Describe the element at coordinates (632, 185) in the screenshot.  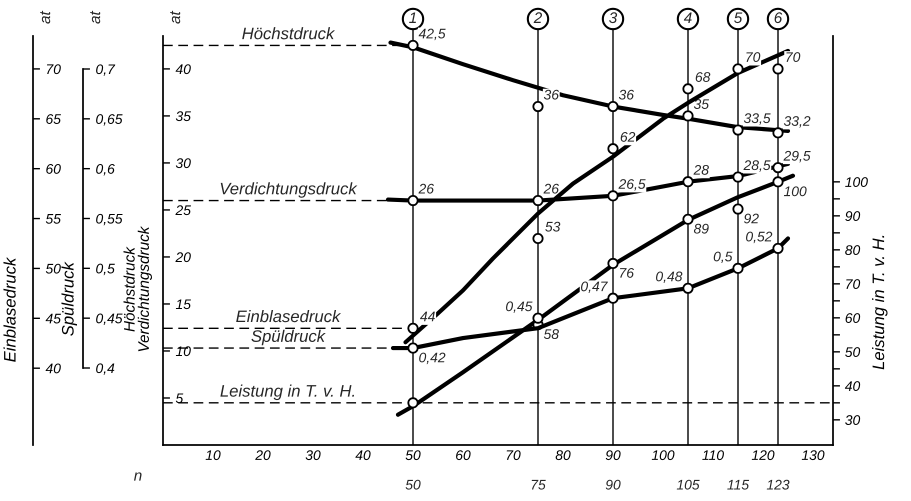
I see `data-label: 26,5` at that location.